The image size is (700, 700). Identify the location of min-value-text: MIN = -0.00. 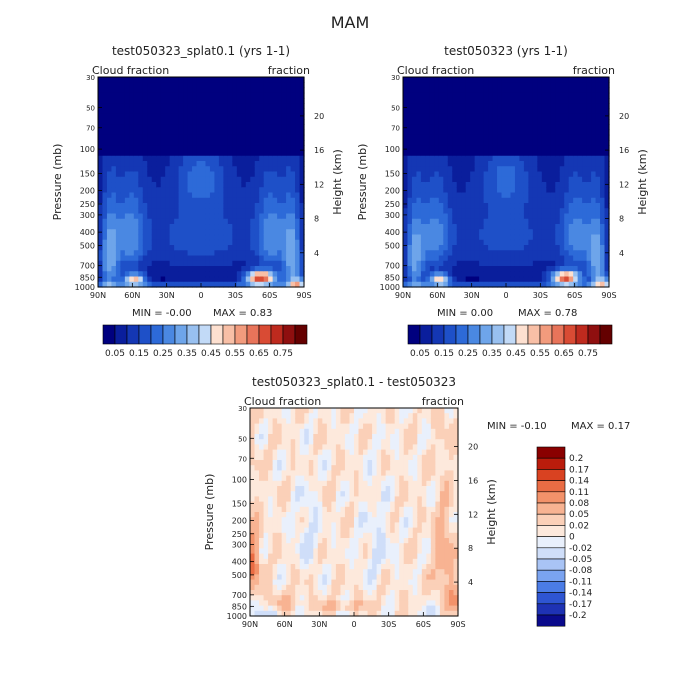
(162, 313).